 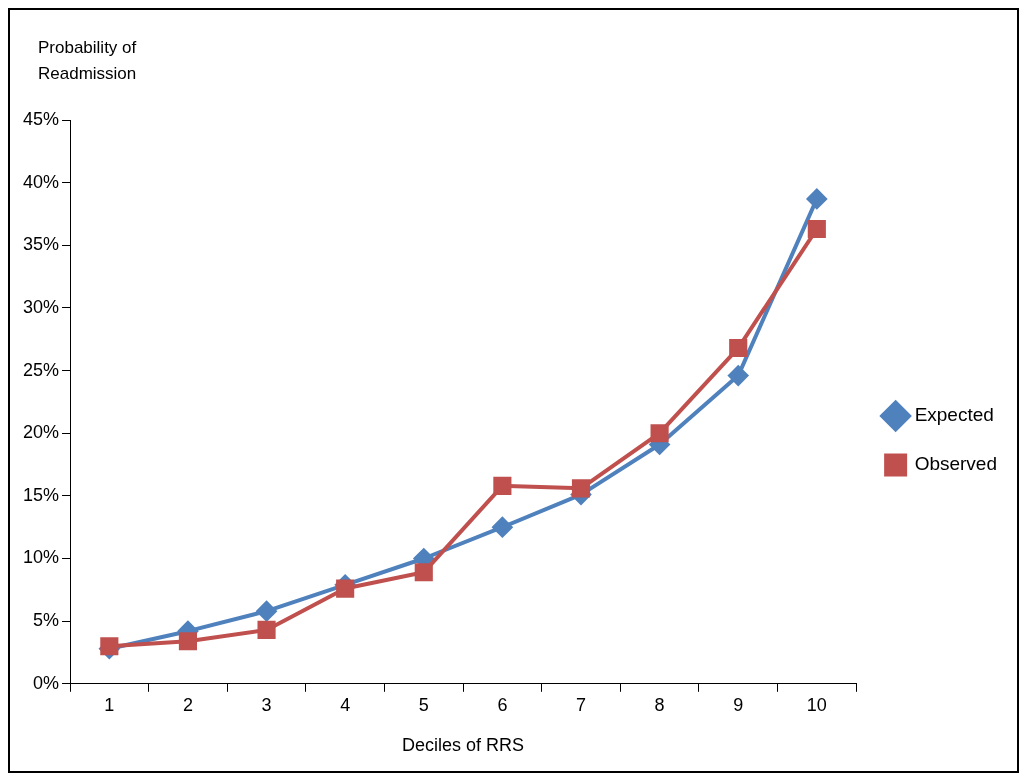 What do you see at coordinates (109, 704) in the screenshot?
I see `x-tick-label: 1` at bounding box center [109, 704].